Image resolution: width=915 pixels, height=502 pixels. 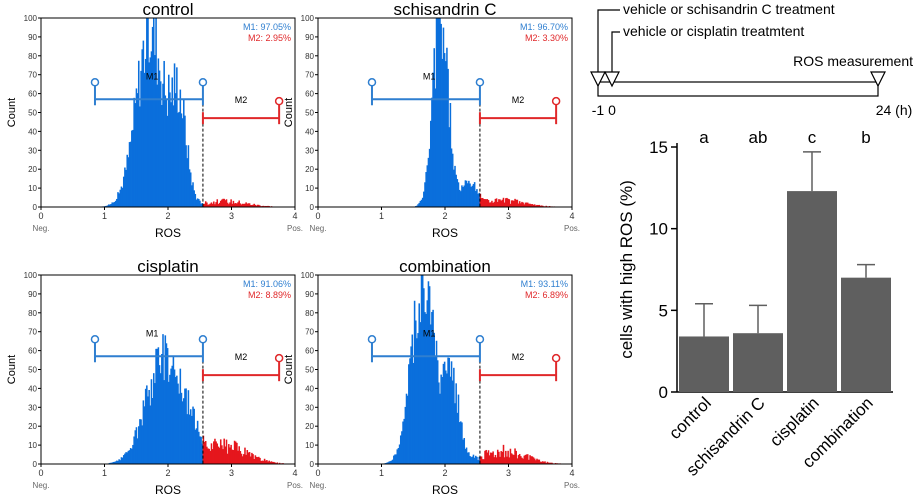 What do you see at coordinates (31, 18) in the screenshot?
I see `y-tick-label: 100` at bounding box center [31, 18].